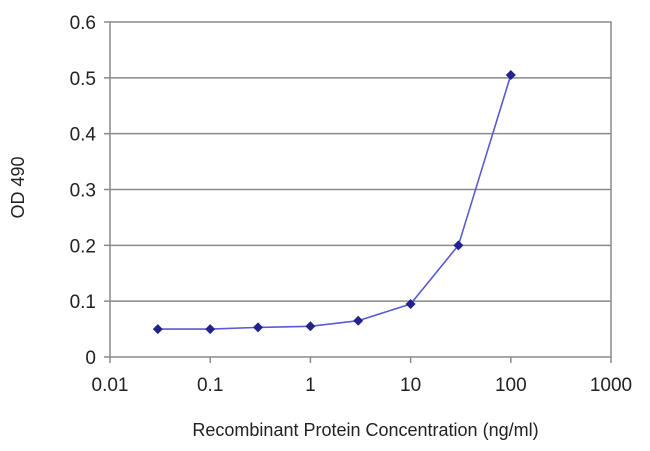  What do you see at coordinates (611, 385) in the screenshot?
I see `x-tick-label: 1000` at bounding box center [611, 385].